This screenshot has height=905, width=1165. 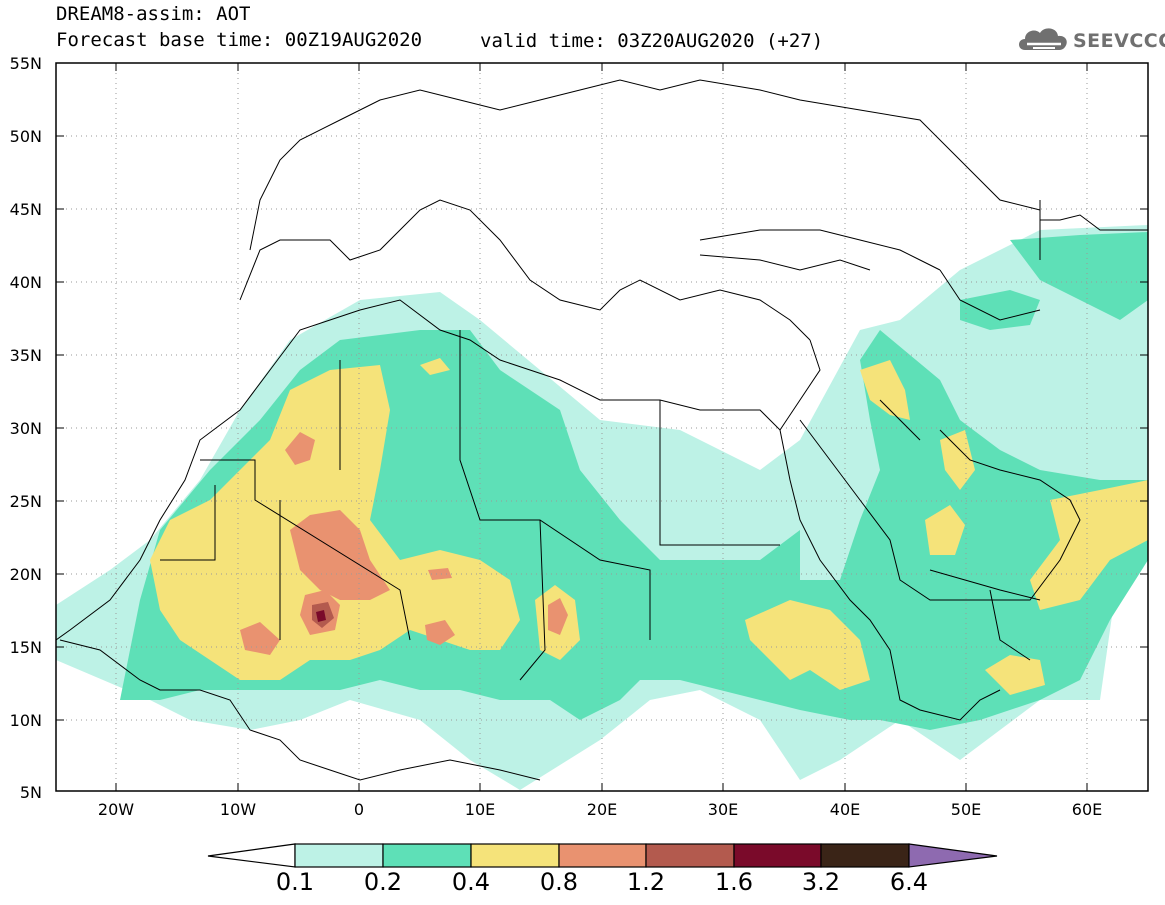 I want to click on aot-band-0.4-arabia, so click(x=945, y=530).